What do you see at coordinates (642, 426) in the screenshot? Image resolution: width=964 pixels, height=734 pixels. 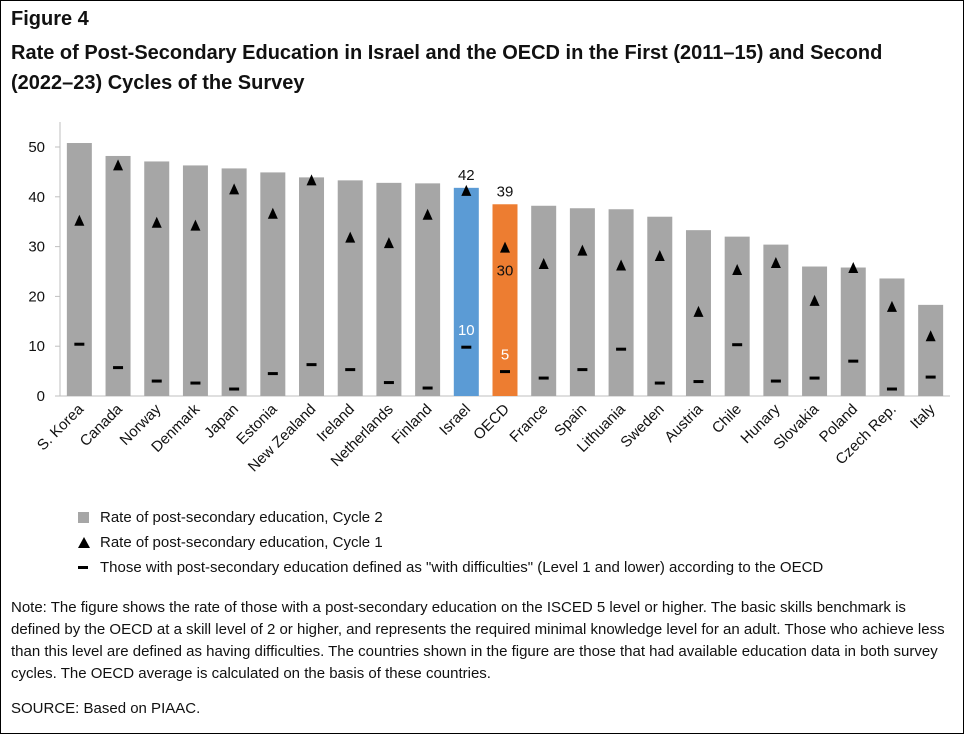 I see `x-tick-label: Sweden` at bounding box center [642, 426].